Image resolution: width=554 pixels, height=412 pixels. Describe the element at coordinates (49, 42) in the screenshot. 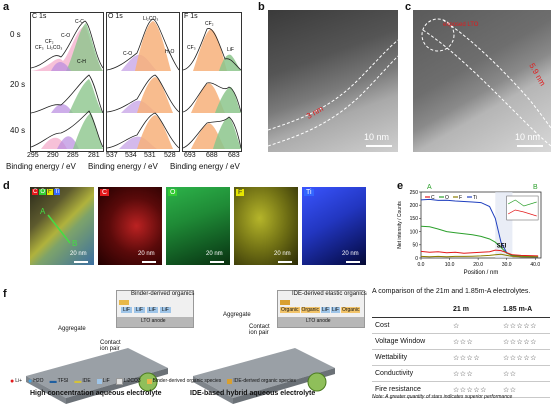

I see `svg-text: CF₂` at that location.